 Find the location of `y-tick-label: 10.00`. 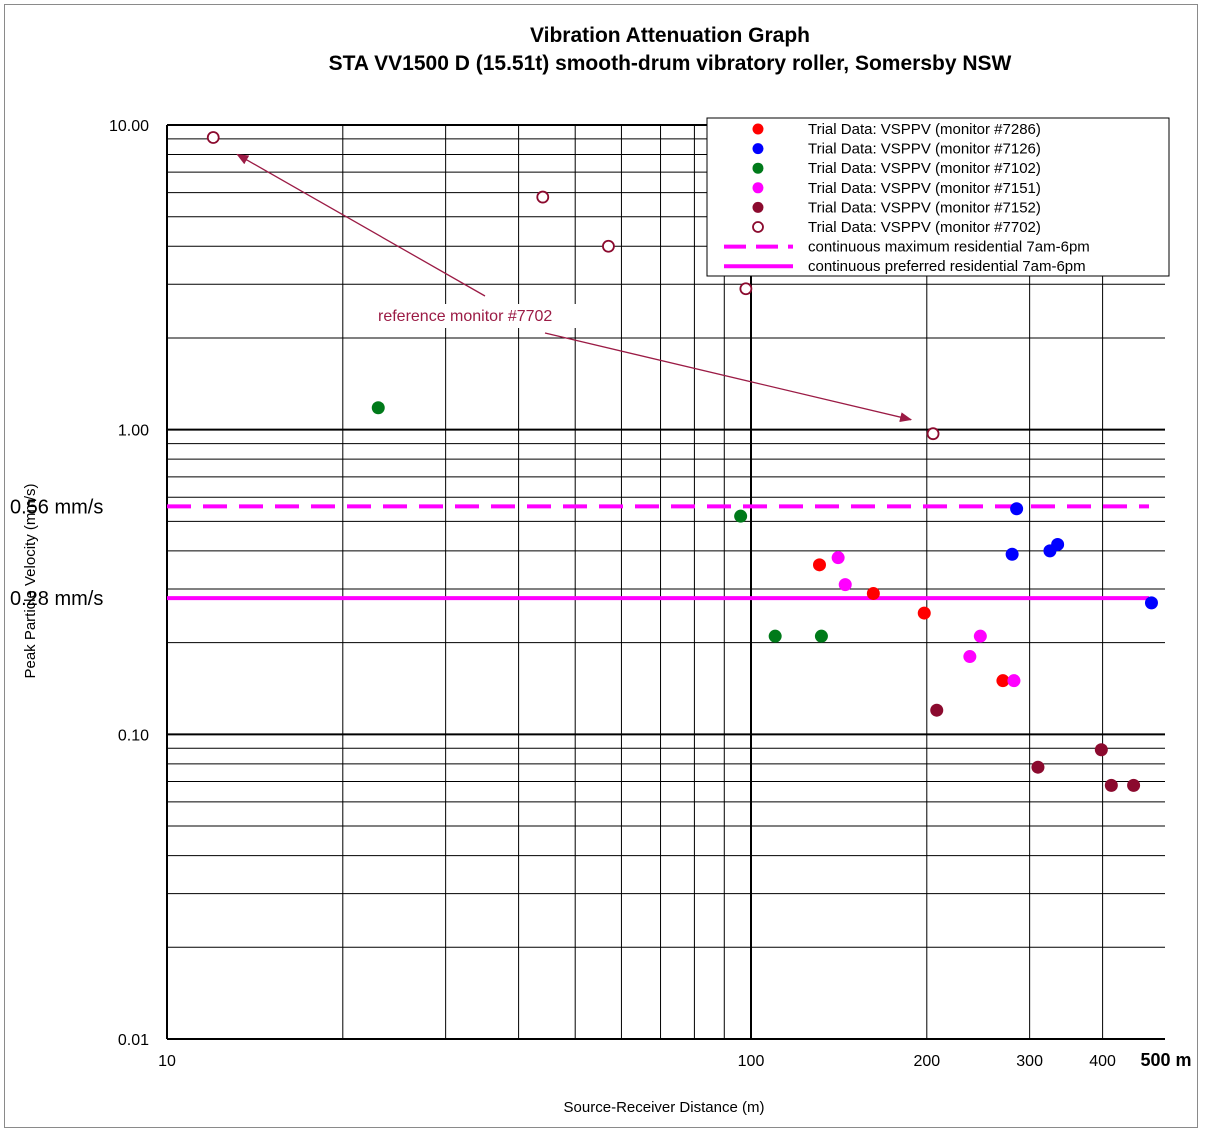

y-tick-label: 10.00 is located at coordinates (129, 126).